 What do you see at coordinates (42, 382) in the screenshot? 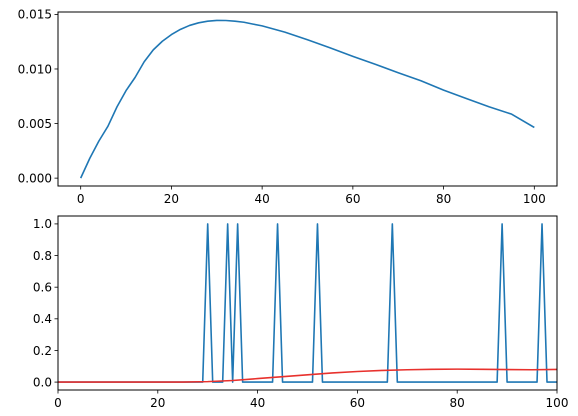
I see `y-tick-label: 0.0` at bounding box center [42, 382].